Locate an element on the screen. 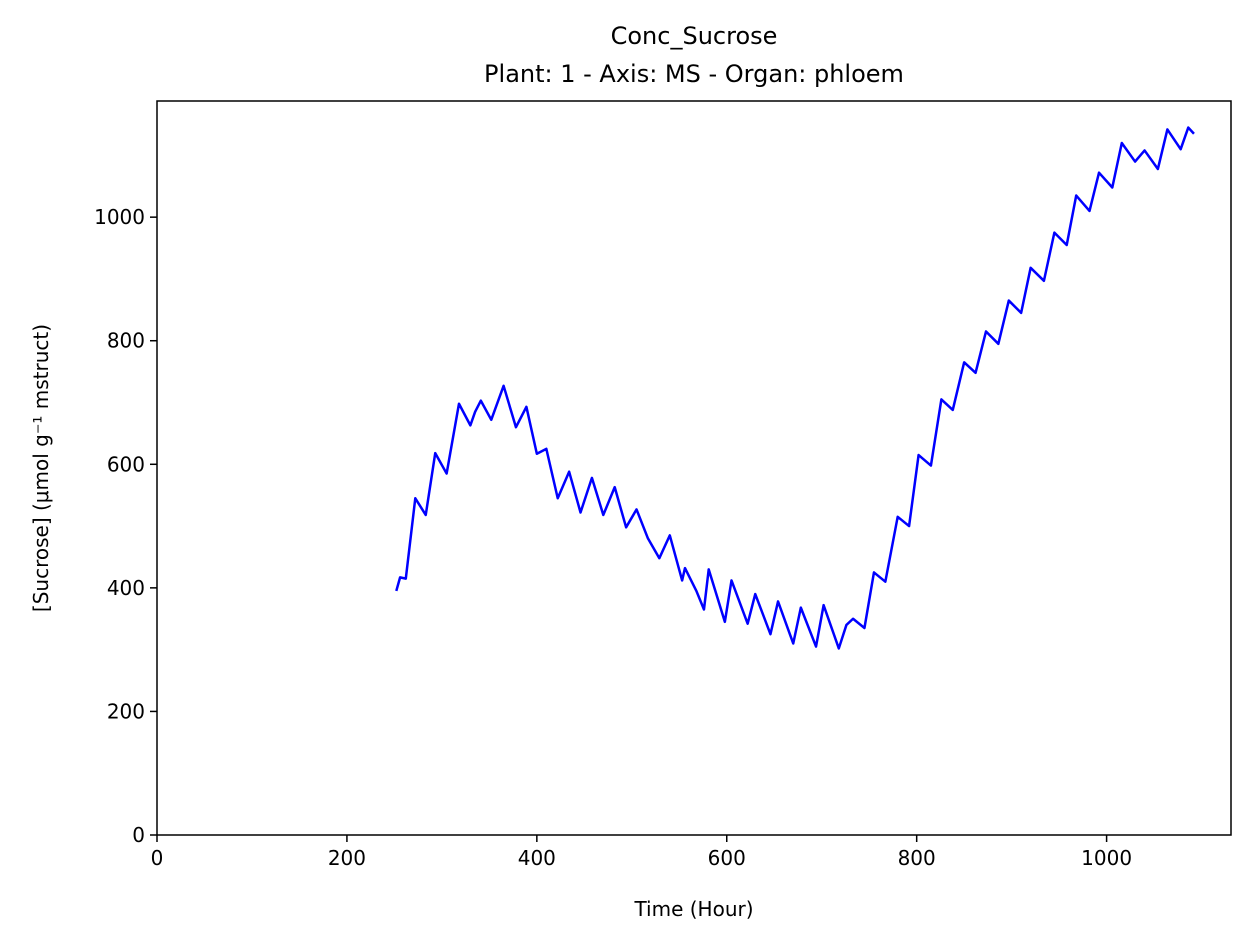  y-tick-label: 400 is located at coordinates (126, 588).